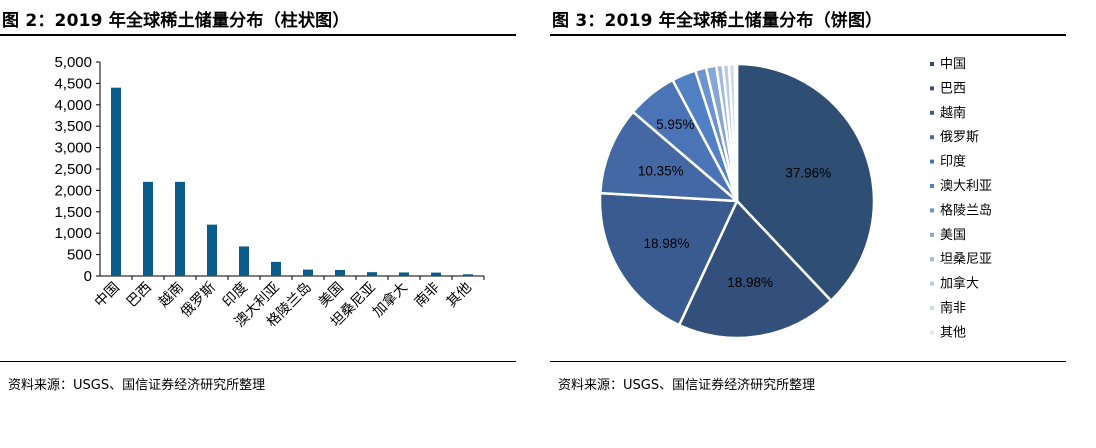 This screenshot has height=448, width=1096. I want to click on y-tick-label: 500, so click(79, 255).